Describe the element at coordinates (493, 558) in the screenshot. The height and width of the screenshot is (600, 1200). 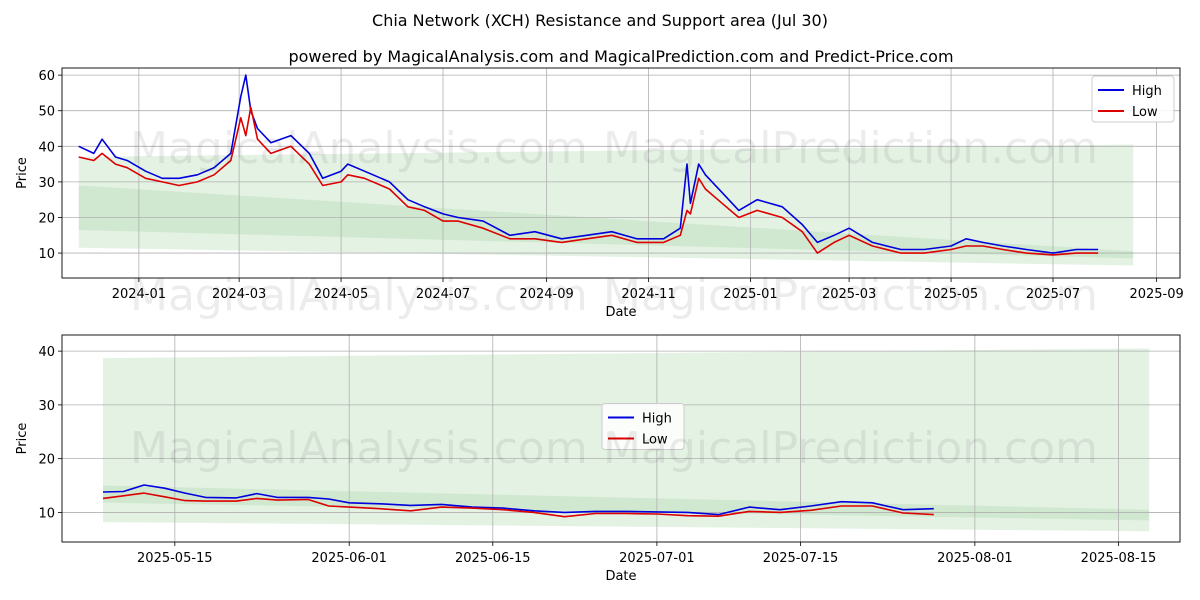
I see `x-tick-label: 2025-06-15` at that location.